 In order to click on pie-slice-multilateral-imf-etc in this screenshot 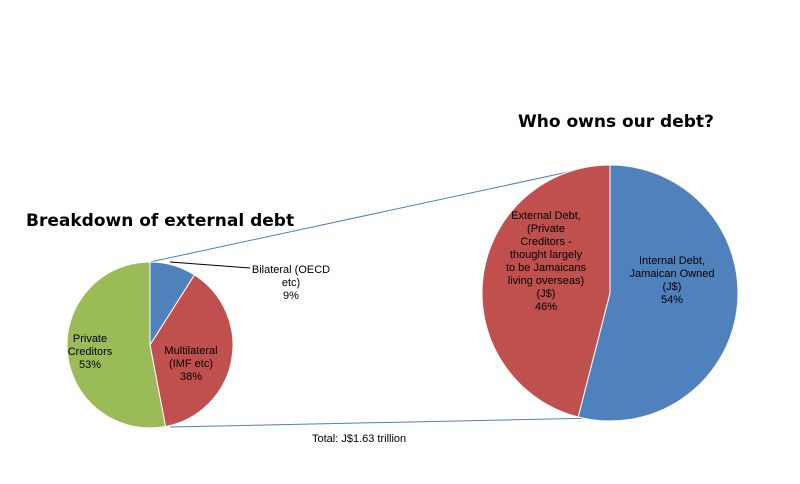, I will do `click(191, 351)`.